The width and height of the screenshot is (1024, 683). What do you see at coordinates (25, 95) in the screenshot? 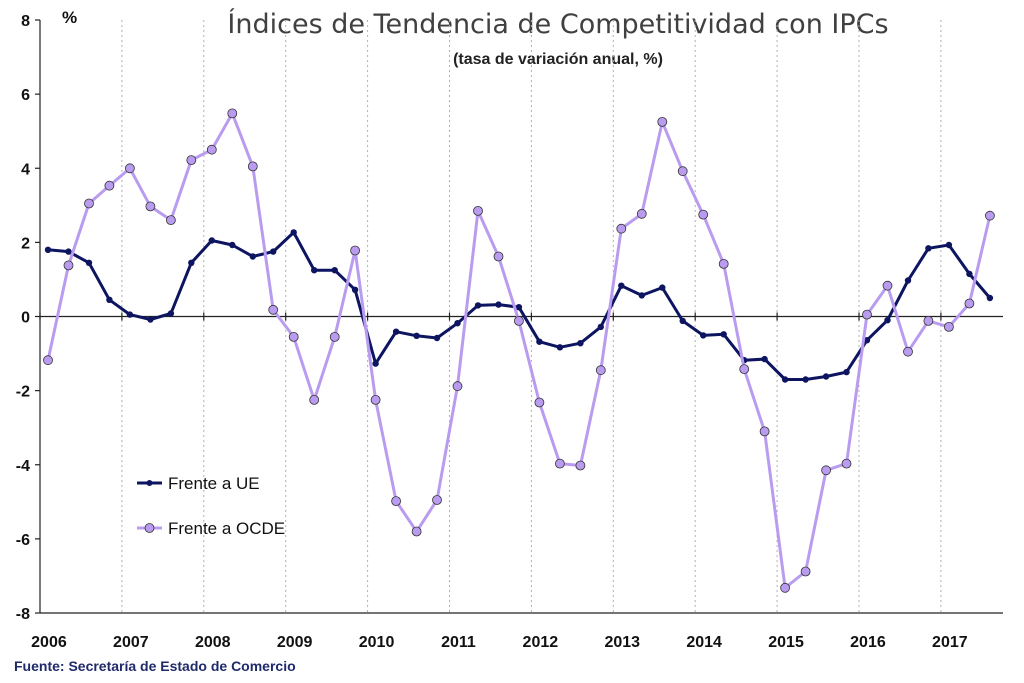
I see `y-tick-label: 6` at bounding box center [25, 95].